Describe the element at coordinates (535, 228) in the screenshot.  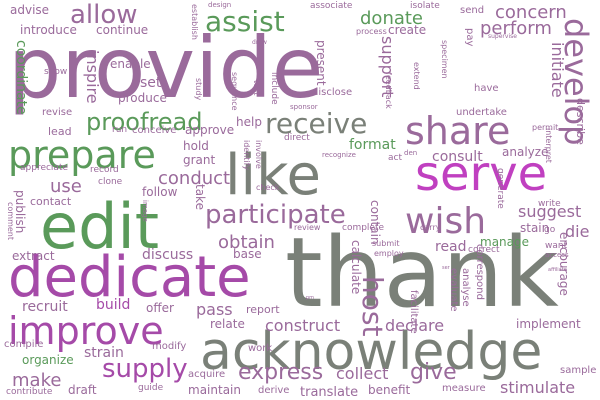
I see `word-stain: stain` at that location.